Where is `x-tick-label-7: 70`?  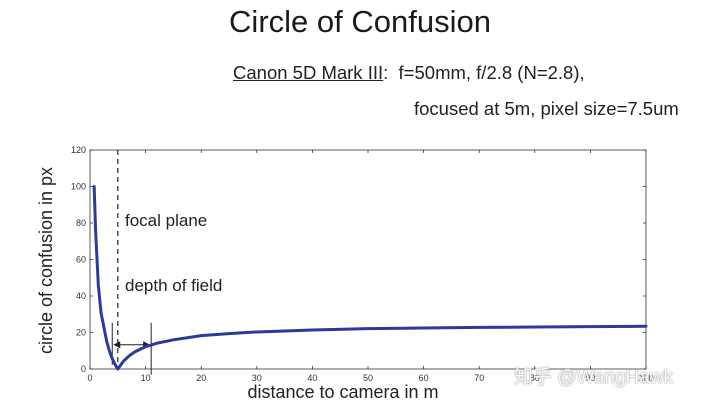
x-tick-label-7: 70 is located at coordinates (479, 378).